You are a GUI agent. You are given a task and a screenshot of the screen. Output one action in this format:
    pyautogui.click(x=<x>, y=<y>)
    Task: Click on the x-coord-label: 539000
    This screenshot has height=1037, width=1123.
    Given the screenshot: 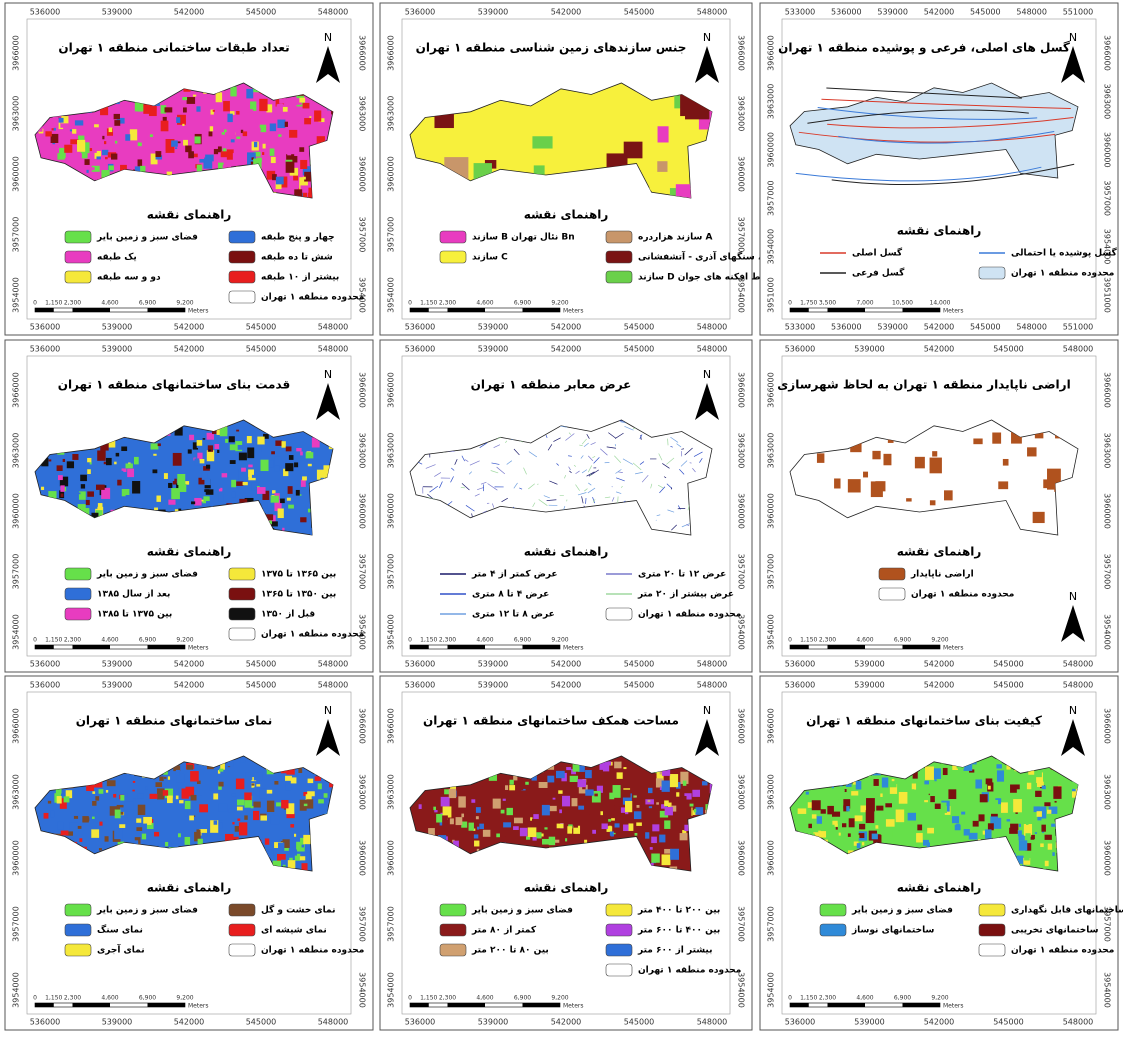 What is the action you would take?
    pyautogui.click(x=892, y=12)
    